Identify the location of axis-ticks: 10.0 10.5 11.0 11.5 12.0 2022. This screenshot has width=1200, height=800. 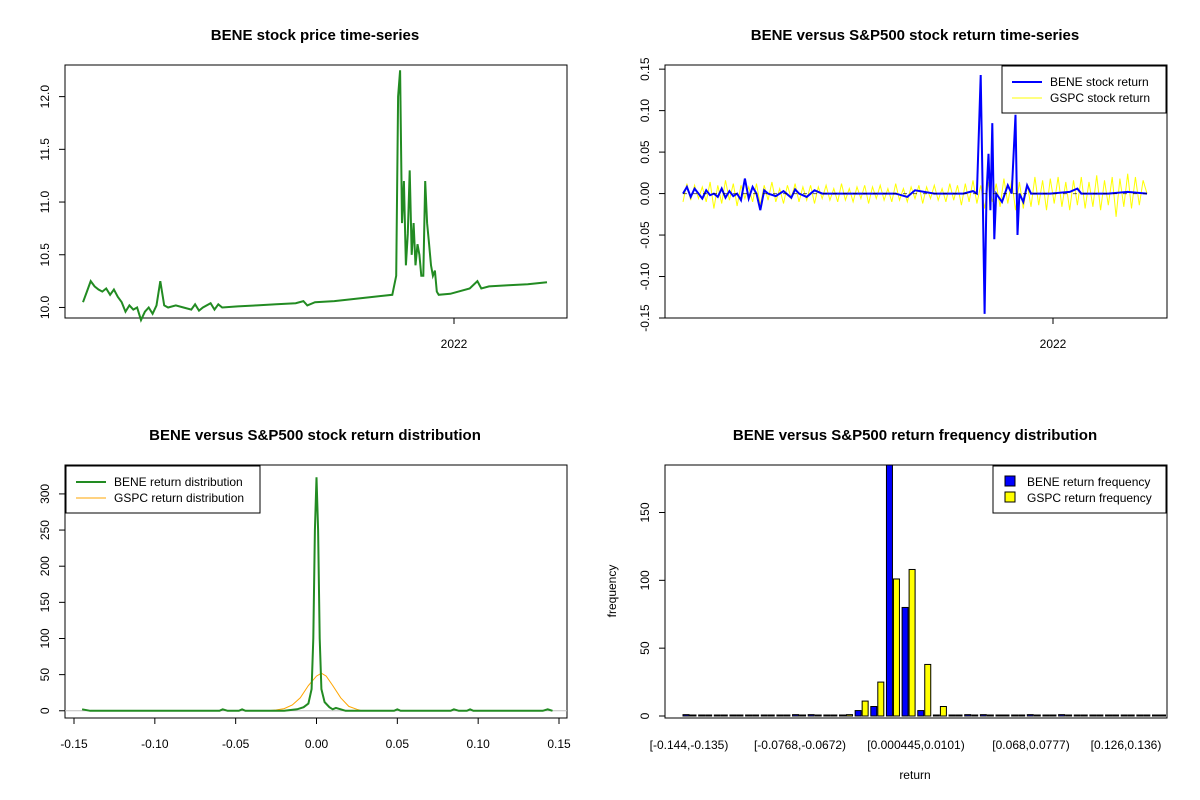
(253, 218).